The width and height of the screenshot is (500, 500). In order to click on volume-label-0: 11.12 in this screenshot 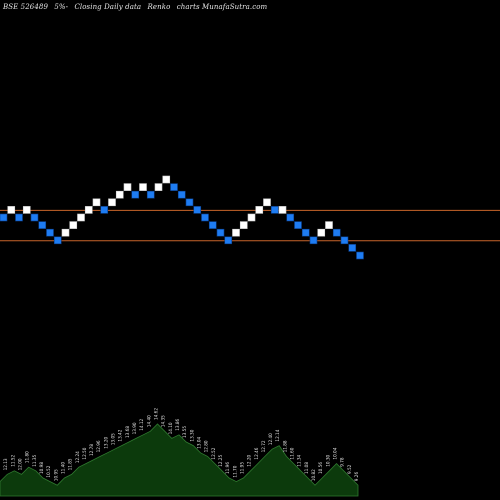, I will do `click(0, 471)`.